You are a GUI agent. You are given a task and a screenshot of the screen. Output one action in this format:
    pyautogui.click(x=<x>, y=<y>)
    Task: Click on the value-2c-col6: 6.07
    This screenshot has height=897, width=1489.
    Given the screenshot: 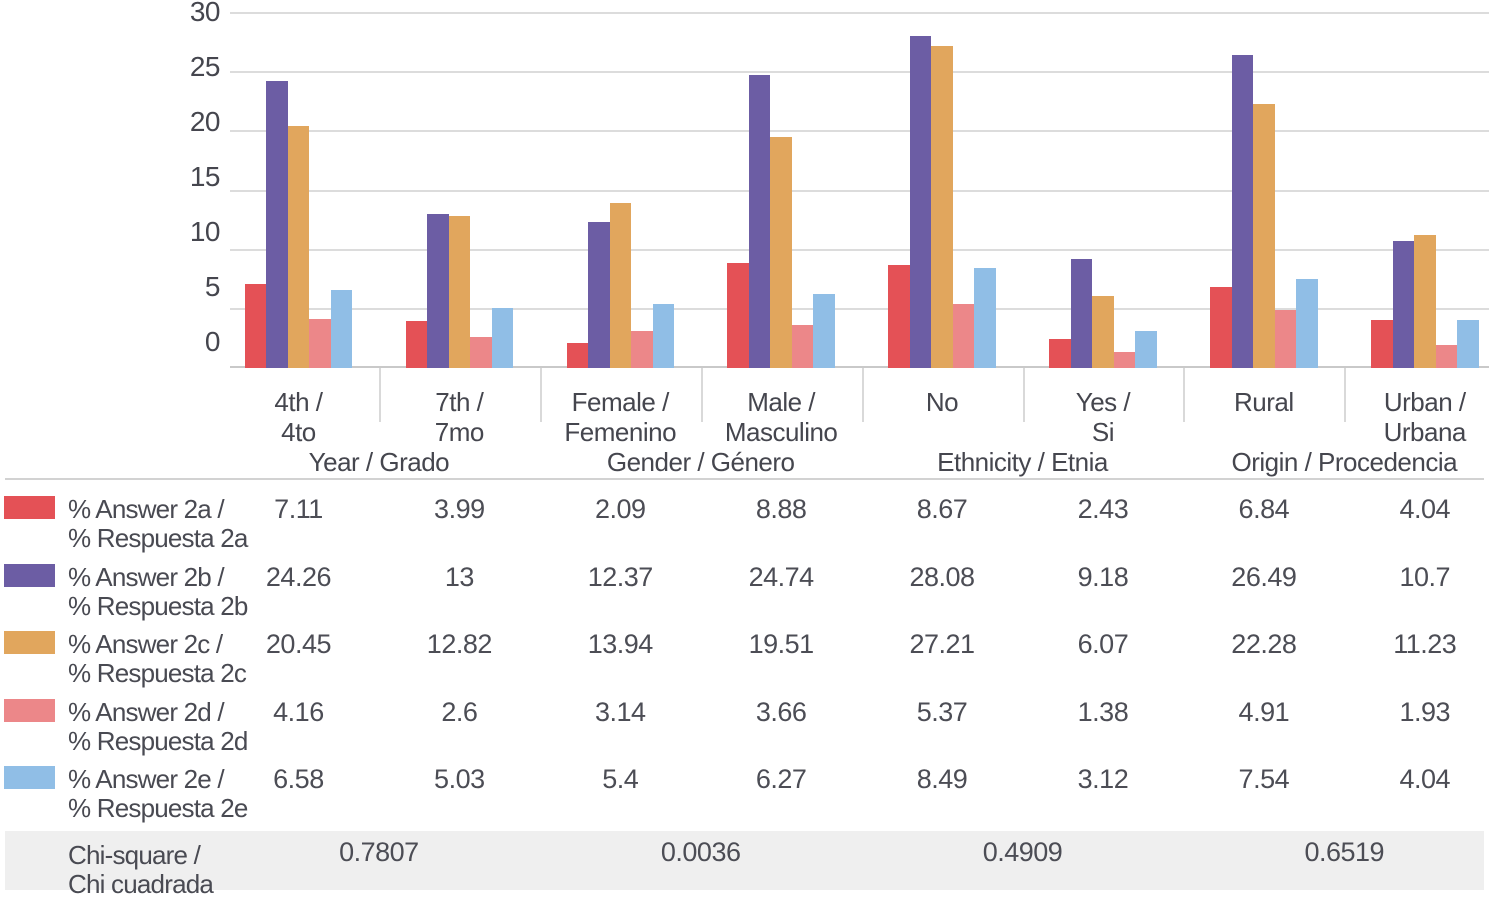 What is the action you would take?
    pyautogui.click(x=1103, y=644)
    